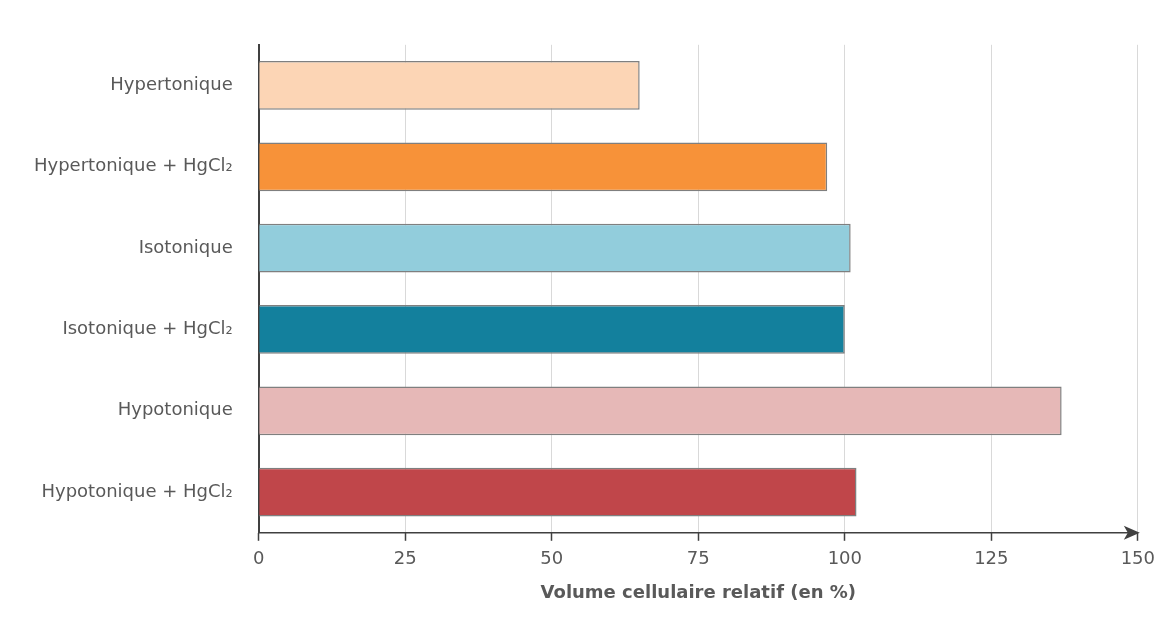 This screenshot has width=1171, height=617. Describe the element at coordinates (1137, 558) in the screenshot. I see `x-tick-label: 150` at that location.